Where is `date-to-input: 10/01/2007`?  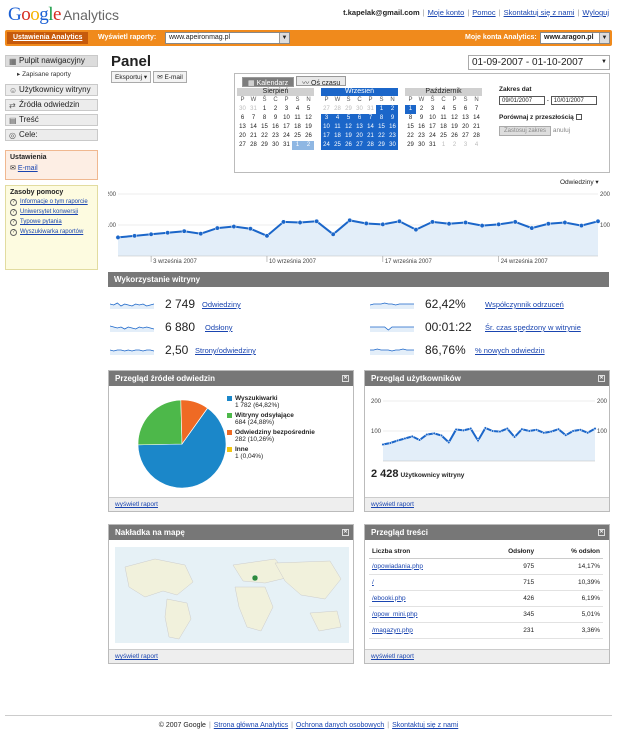 date-to-input: 10/01/2007 is located at coordinates (573, 100).